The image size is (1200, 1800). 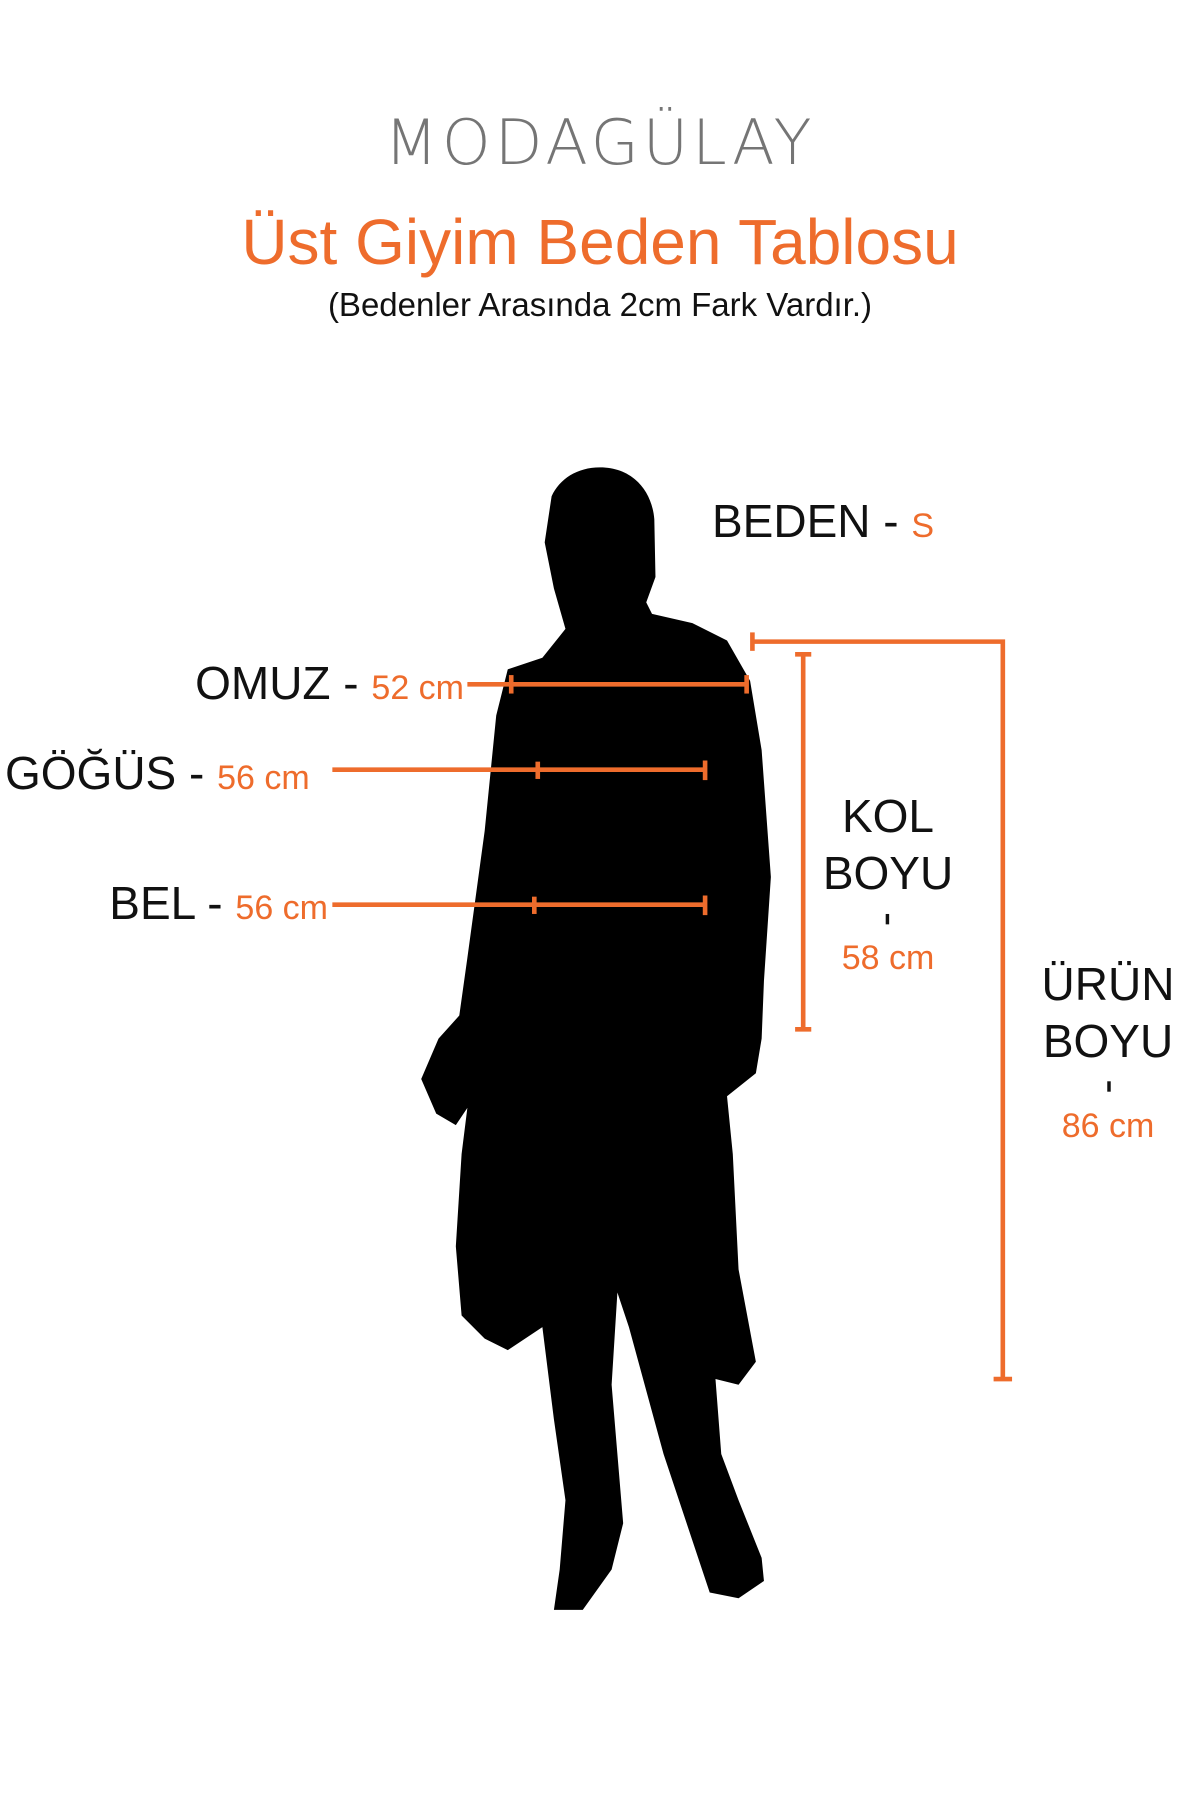 What do you see at coordinates (520, 770) in the screenshot?
I see `gogus-line` at bounding box center [520, 770].